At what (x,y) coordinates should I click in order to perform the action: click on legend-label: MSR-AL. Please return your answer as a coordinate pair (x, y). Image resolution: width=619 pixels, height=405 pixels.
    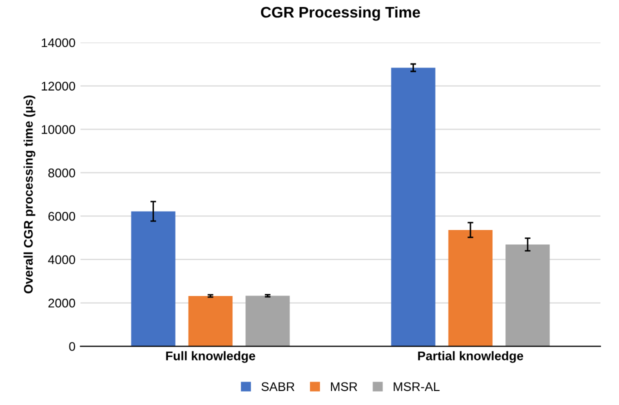
    Looking at the image, I should click on (417, 387).